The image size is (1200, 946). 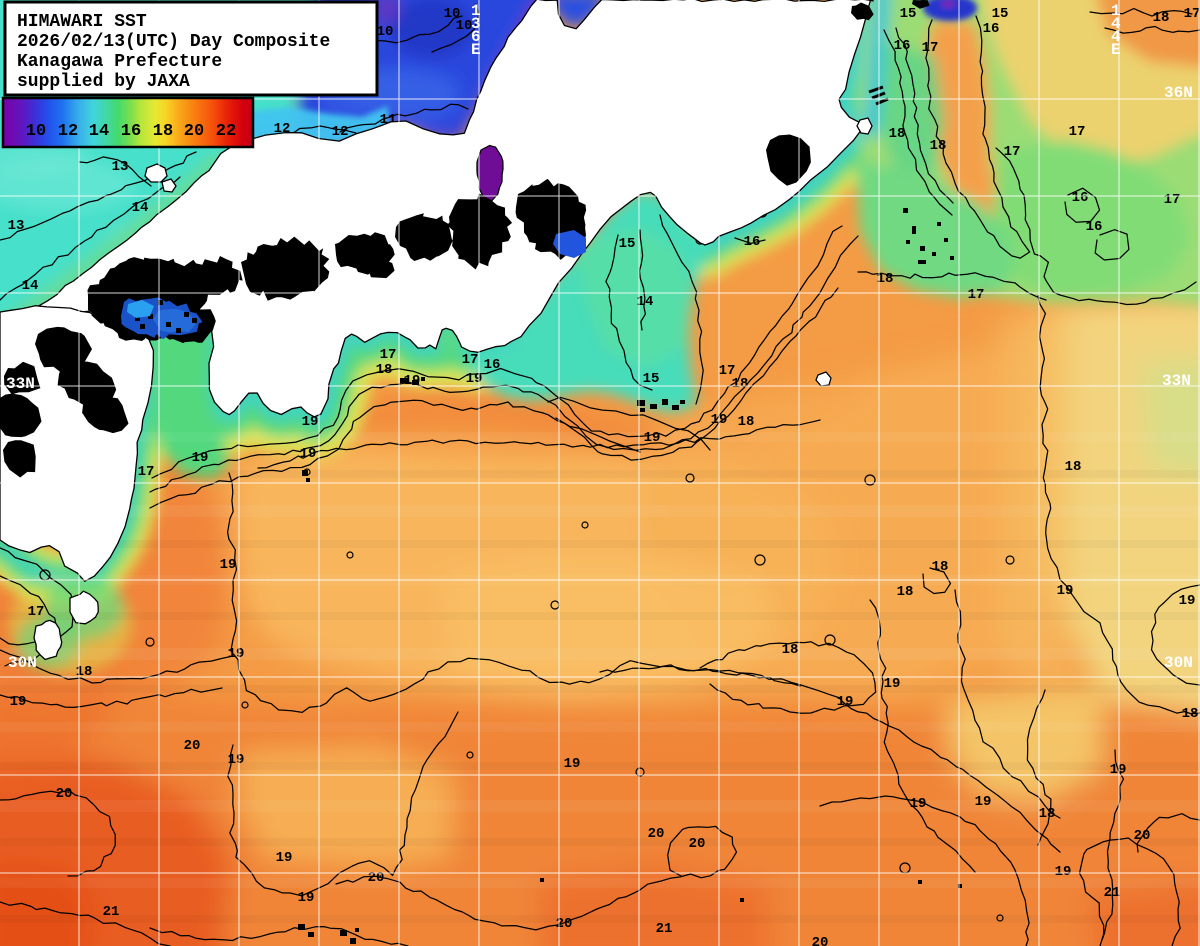 I want to click on svg-text: 6, so click(x=476, y=37).